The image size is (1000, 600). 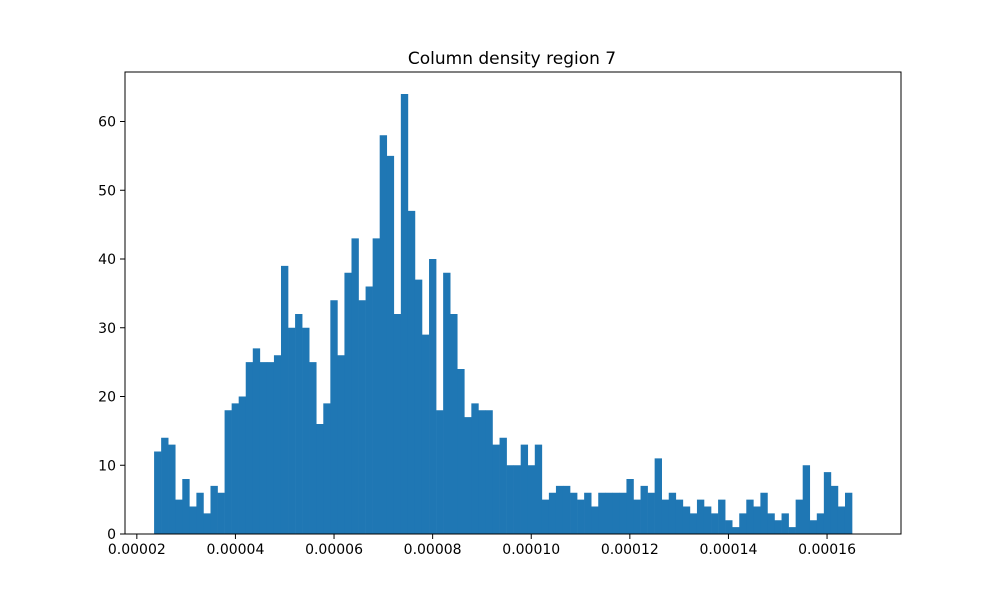 I want to click on y-tick-label: 10, so click(x=107, y=466).